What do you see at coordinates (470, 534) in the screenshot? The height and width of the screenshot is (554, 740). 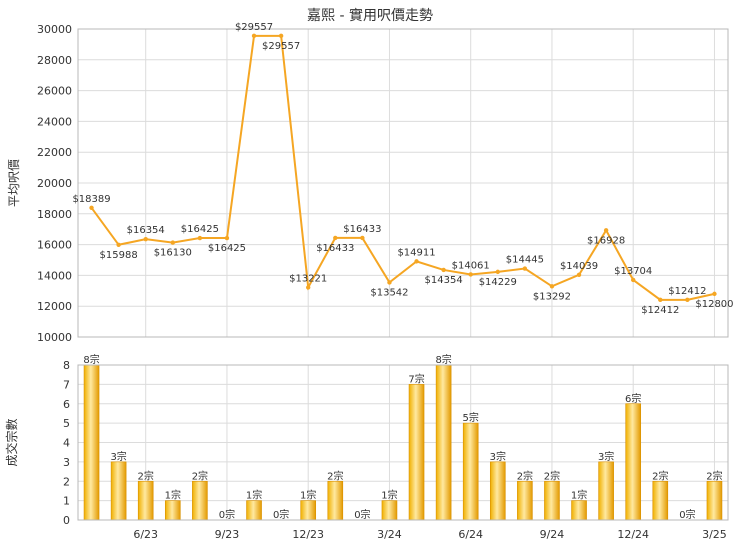 I see `x-tick-label: 6/24` at bounding box center [470, 534].